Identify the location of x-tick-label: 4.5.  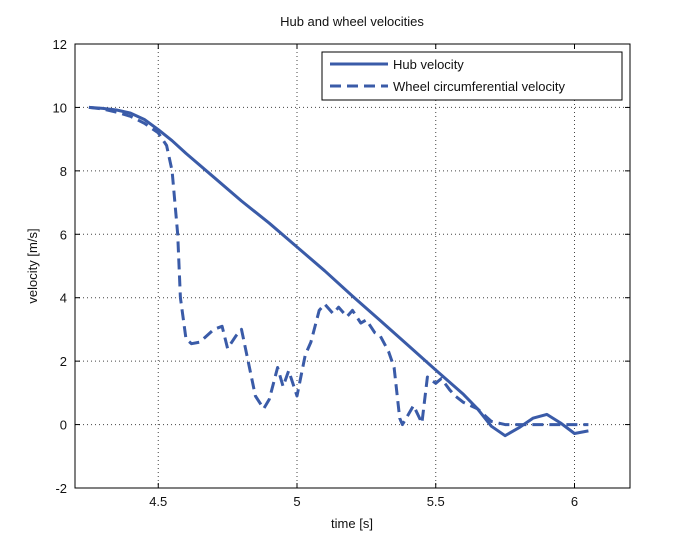
(158, 501).